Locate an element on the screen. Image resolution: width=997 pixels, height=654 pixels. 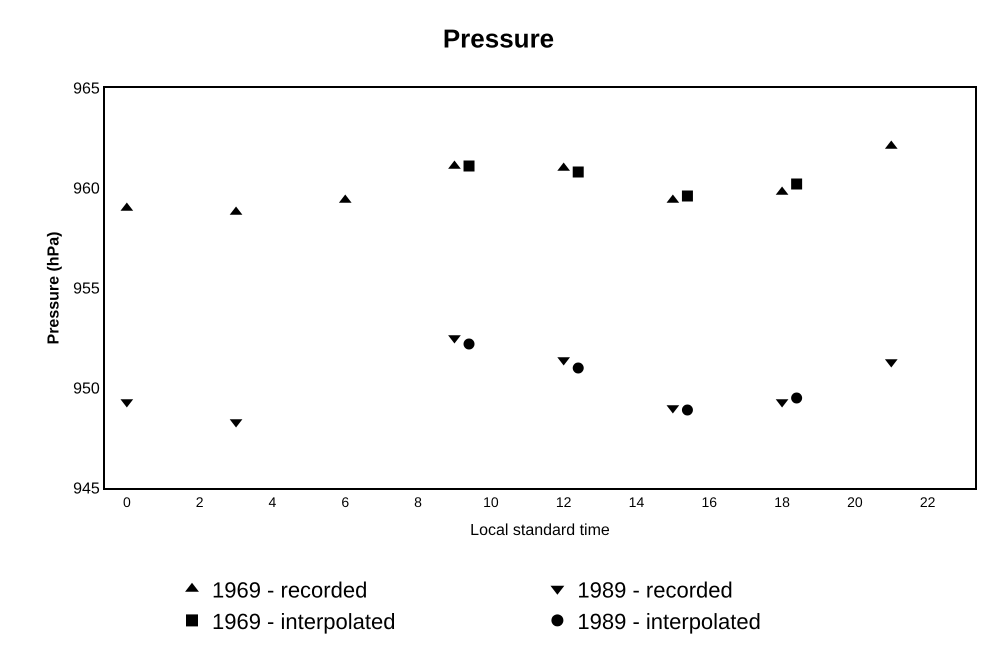
x-tick-label: 20 is located at coordinates (855, 502).